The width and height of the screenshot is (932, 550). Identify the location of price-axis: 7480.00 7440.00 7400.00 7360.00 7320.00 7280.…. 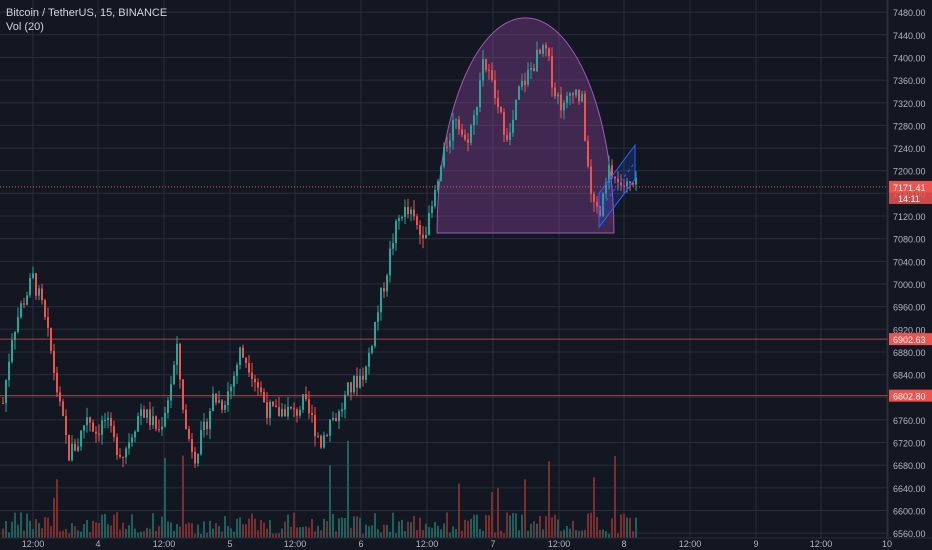
(909, 275).